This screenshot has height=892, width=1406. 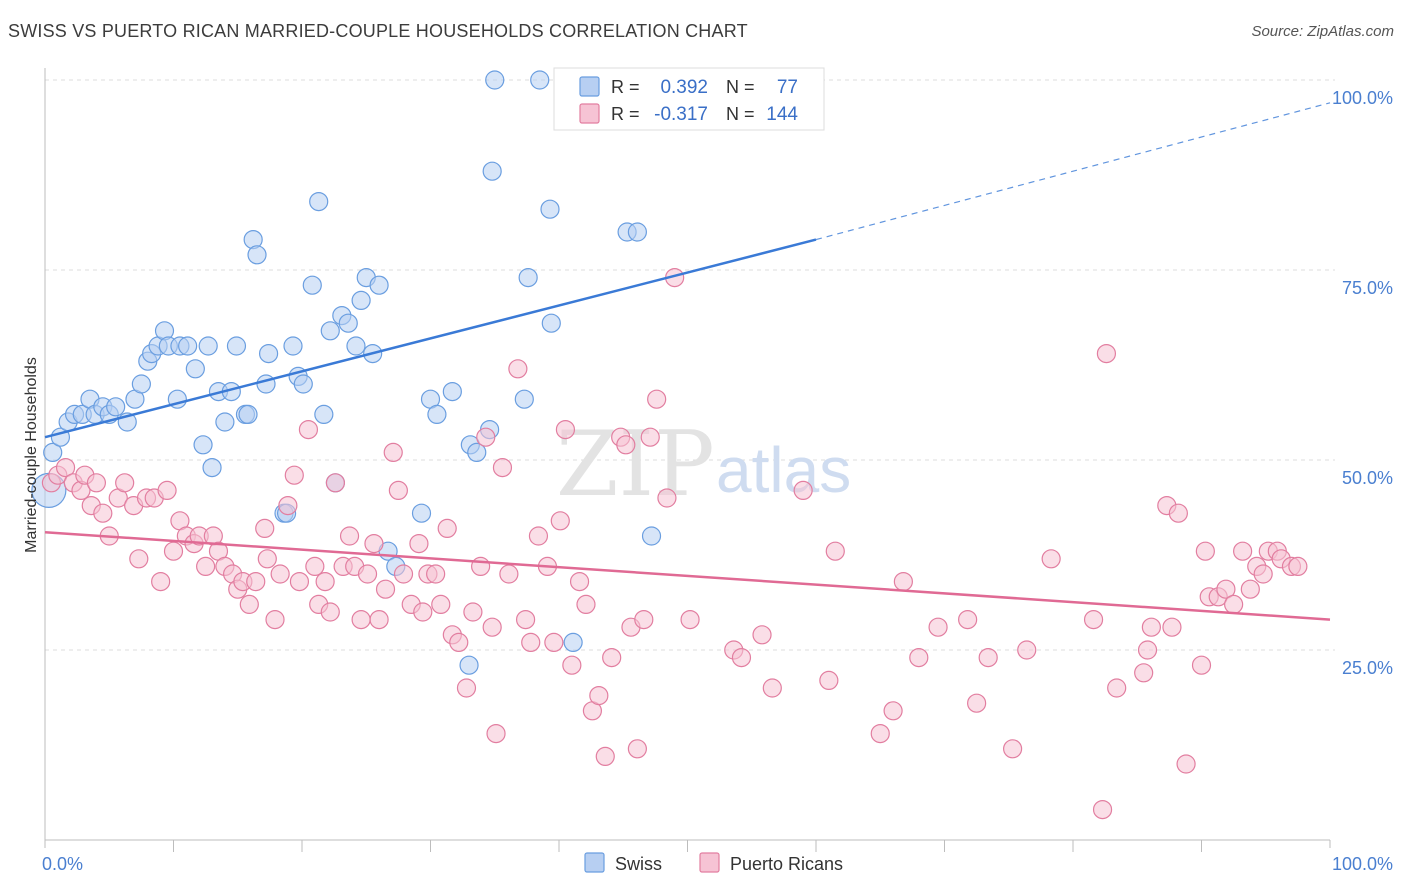 What do you see at coordinates (684, 87) in the screenshot?
I see `legend-r-value: 0.392` at bounding box center [684, 87].